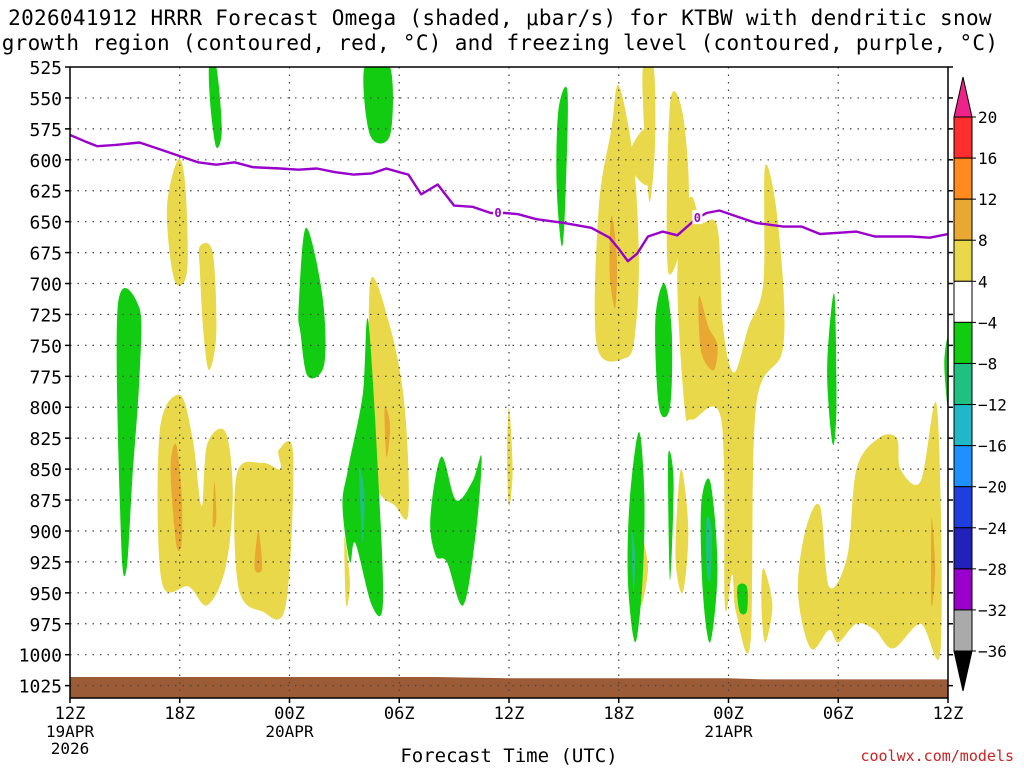 The image size is (1024, 768). What do you see at coordinates (45, 439) in the screenshot?
I see `y-tick-label-825: 825` at bounding box center [45, 439].